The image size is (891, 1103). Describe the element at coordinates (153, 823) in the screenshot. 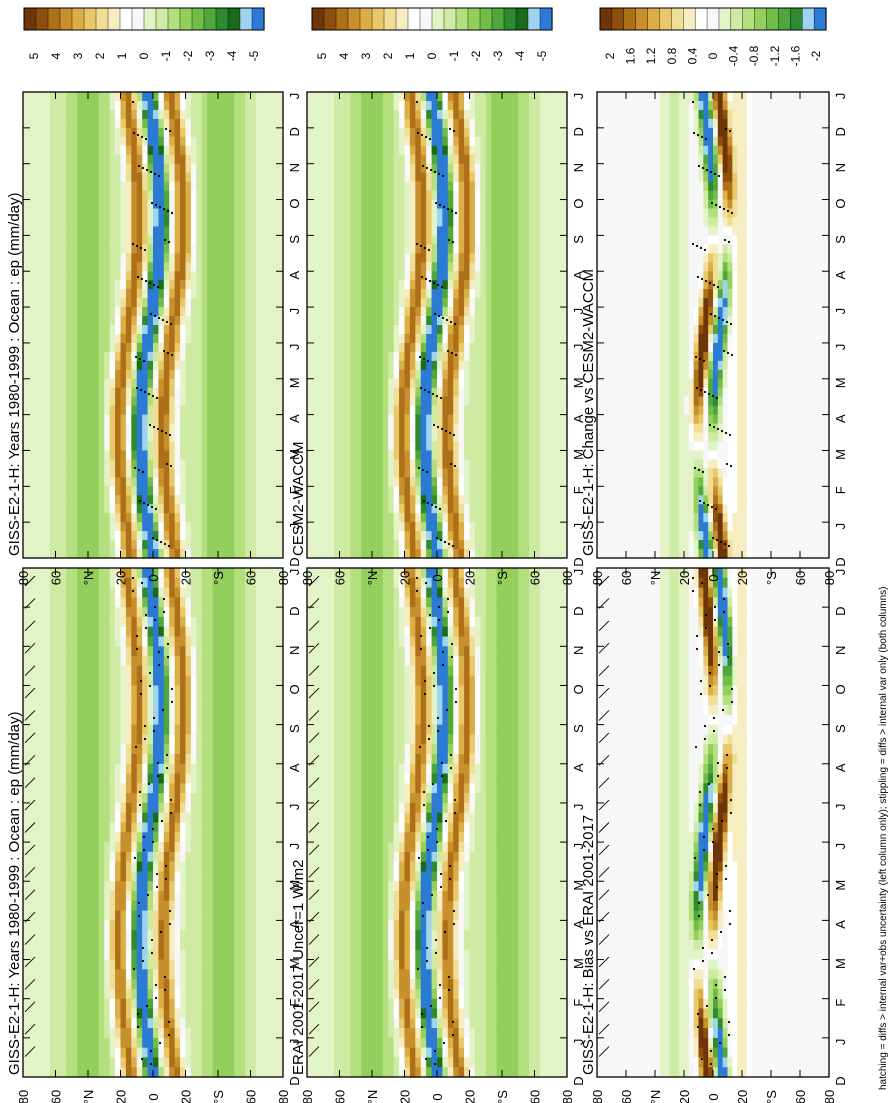

I see `panel-1-heatmap` at that location.